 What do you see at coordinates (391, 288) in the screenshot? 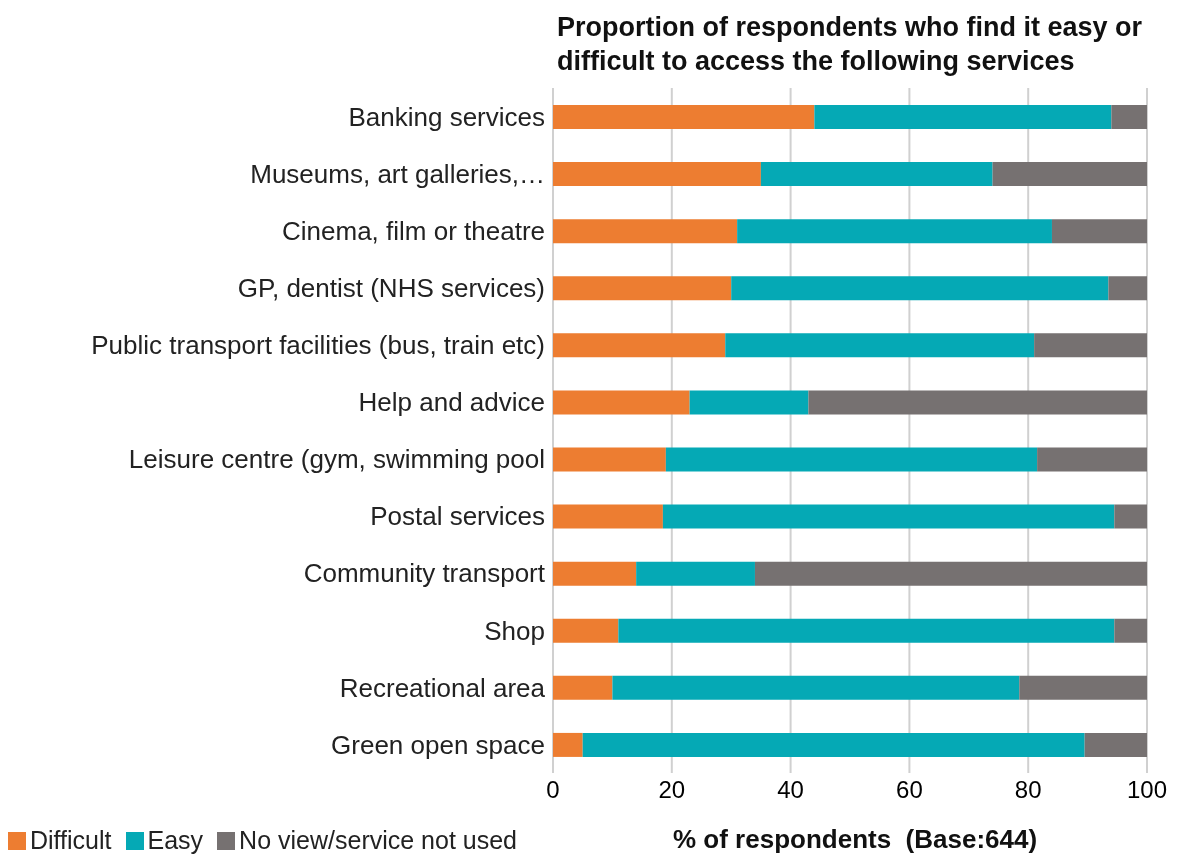
I see `y-tick-label: GP, dentist (NHS services)` at bounding box center [391, 288].